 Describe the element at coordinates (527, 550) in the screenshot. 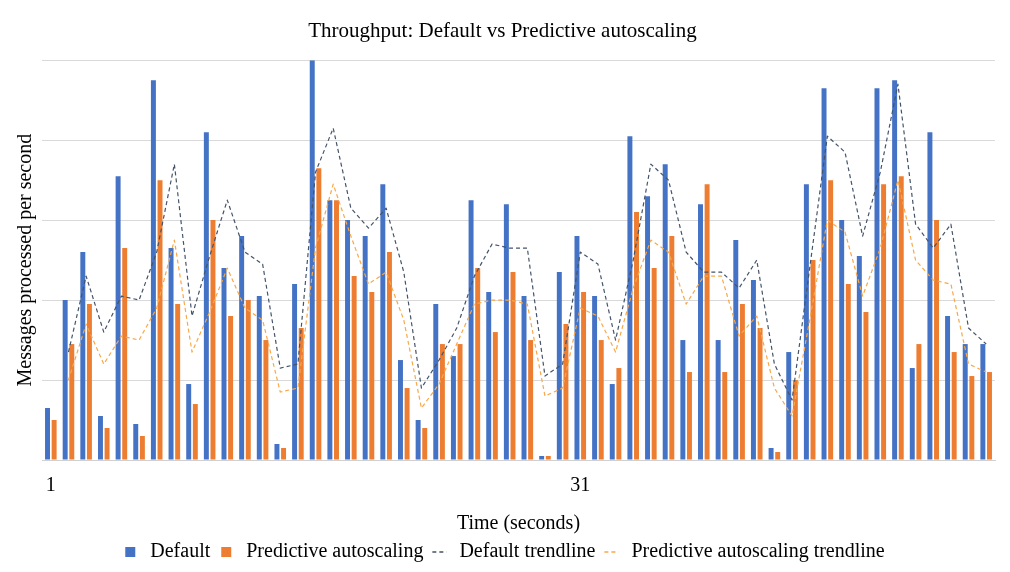

I see `legend-label: Default trendline` at that location.